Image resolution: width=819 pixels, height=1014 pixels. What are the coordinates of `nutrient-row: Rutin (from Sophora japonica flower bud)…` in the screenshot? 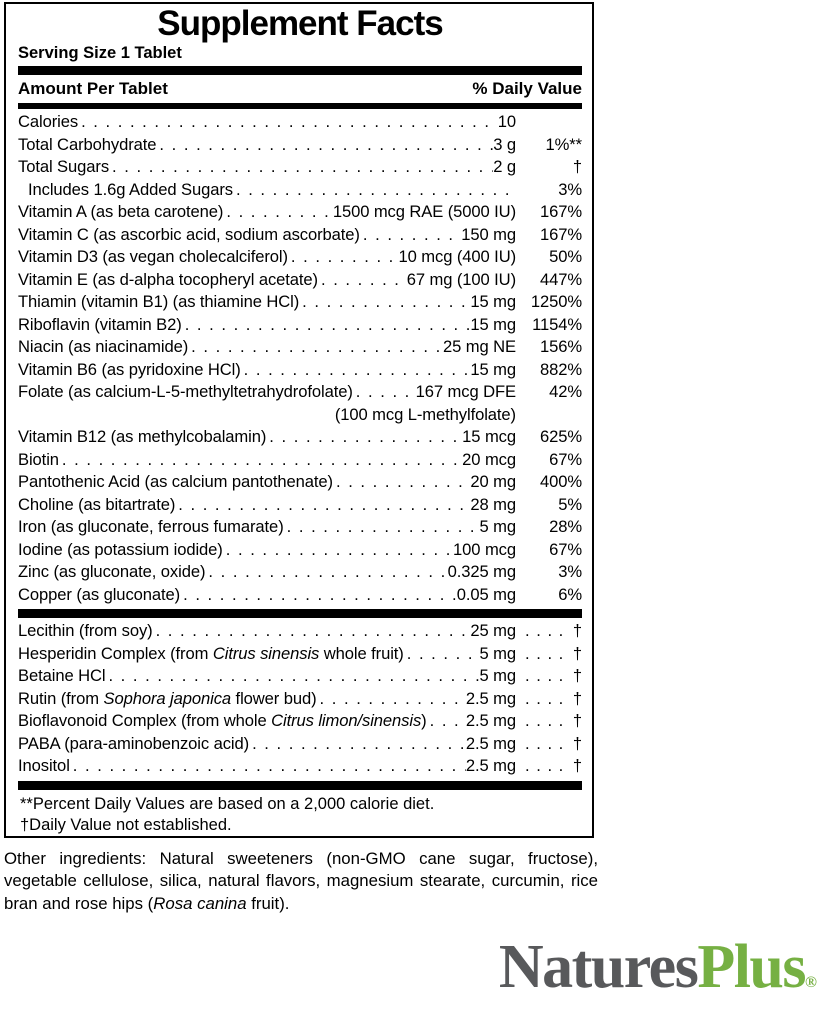 It's located at (300, 698).